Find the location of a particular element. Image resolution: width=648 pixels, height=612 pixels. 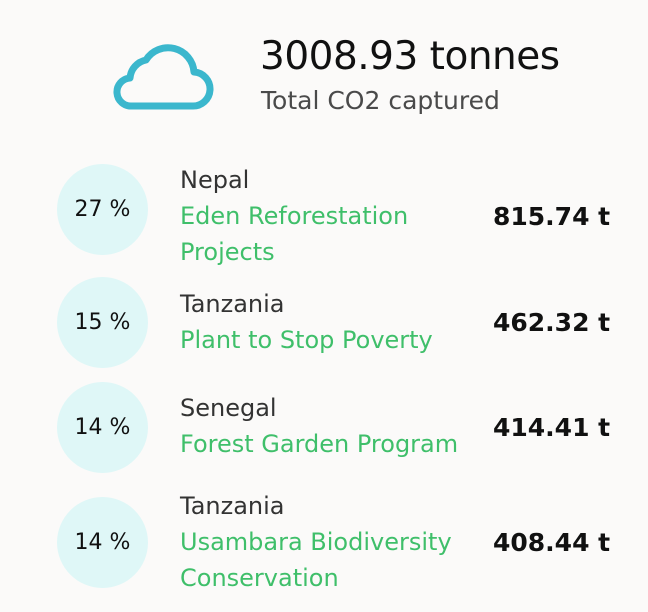

percent-badge: 27 % is located at coordinates (102, 209).